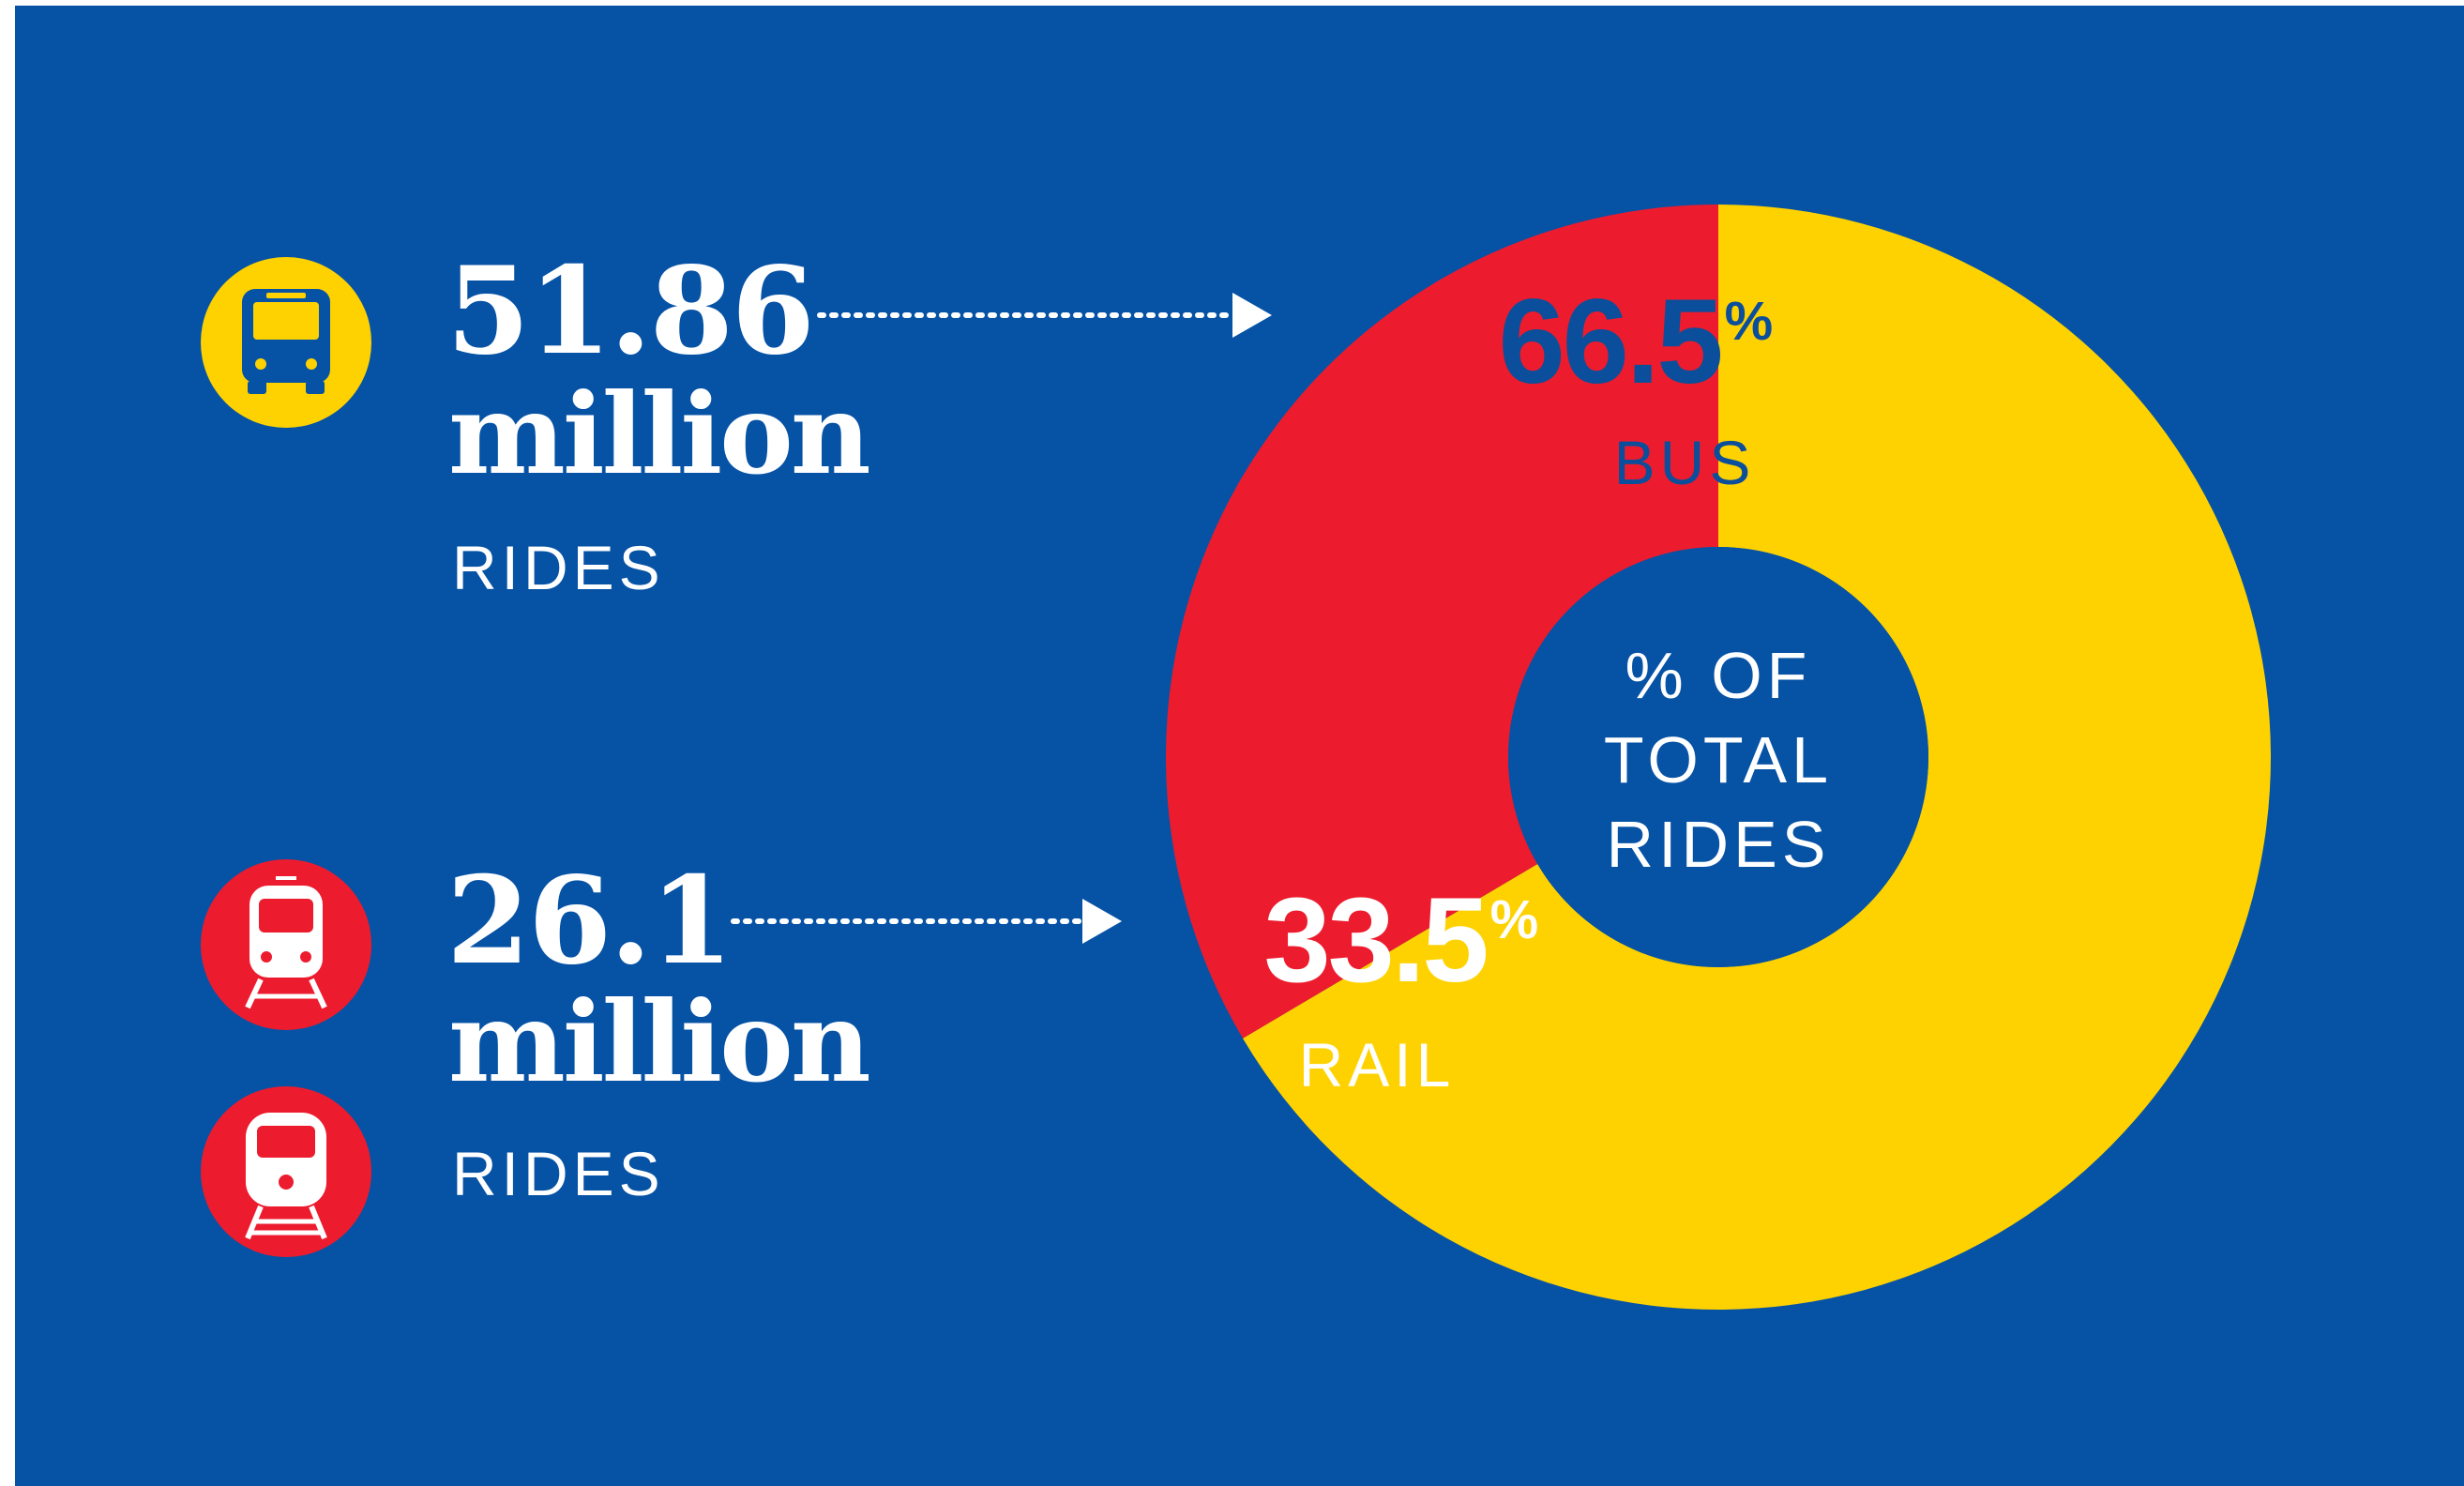 This screenshot has width=2464, height=1486. What do you see at coordinates (589, 922) in the screenshot?
I see `rail-rides-value: 26.1` at bounding box center [589, 922].